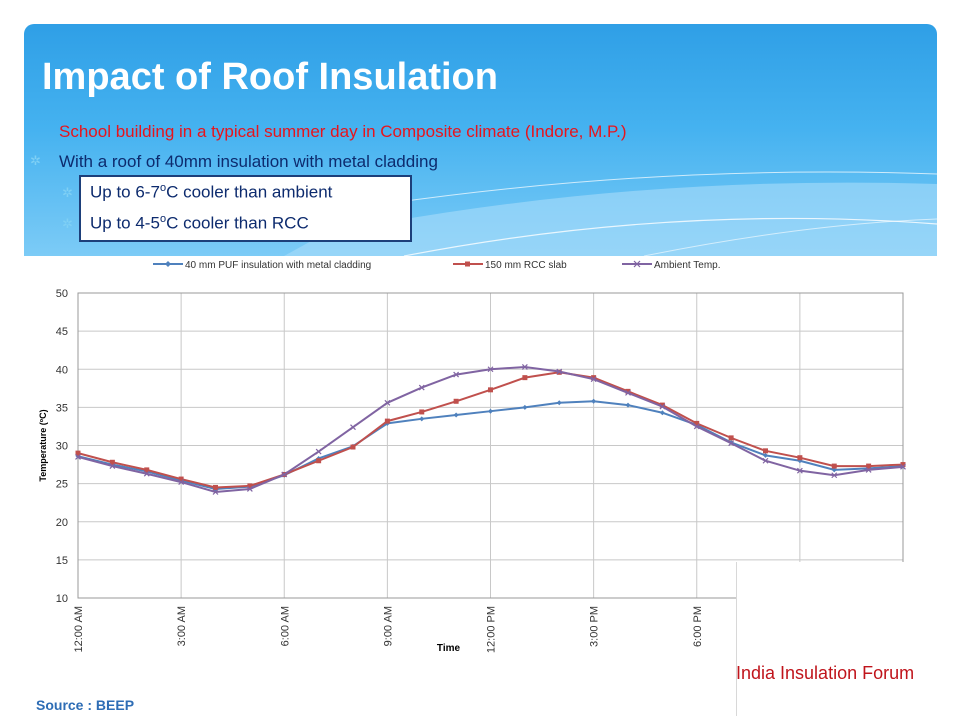  I want to click on y-tick-label: 45, so click(62, 332).